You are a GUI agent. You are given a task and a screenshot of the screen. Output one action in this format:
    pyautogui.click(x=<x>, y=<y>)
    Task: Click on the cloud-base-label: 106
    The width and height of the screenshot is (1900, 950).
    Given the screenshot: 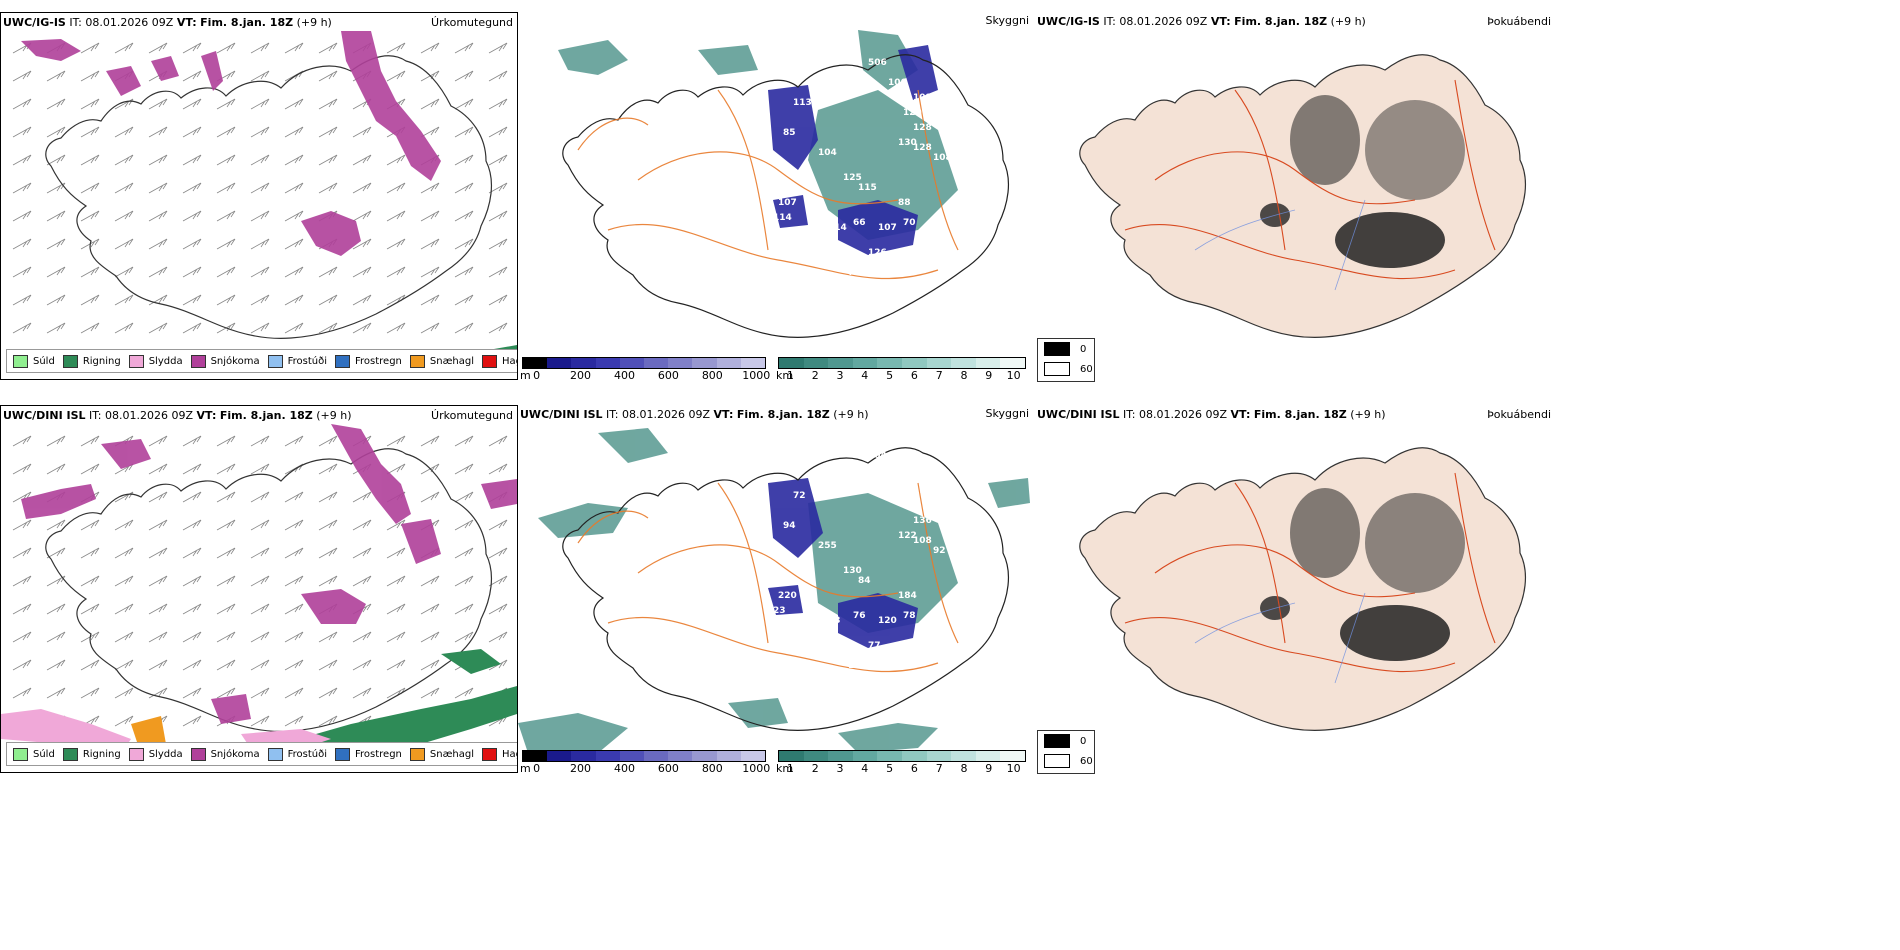 What is the action you would take?
    pyautogui.click(x=897, y=83)
    